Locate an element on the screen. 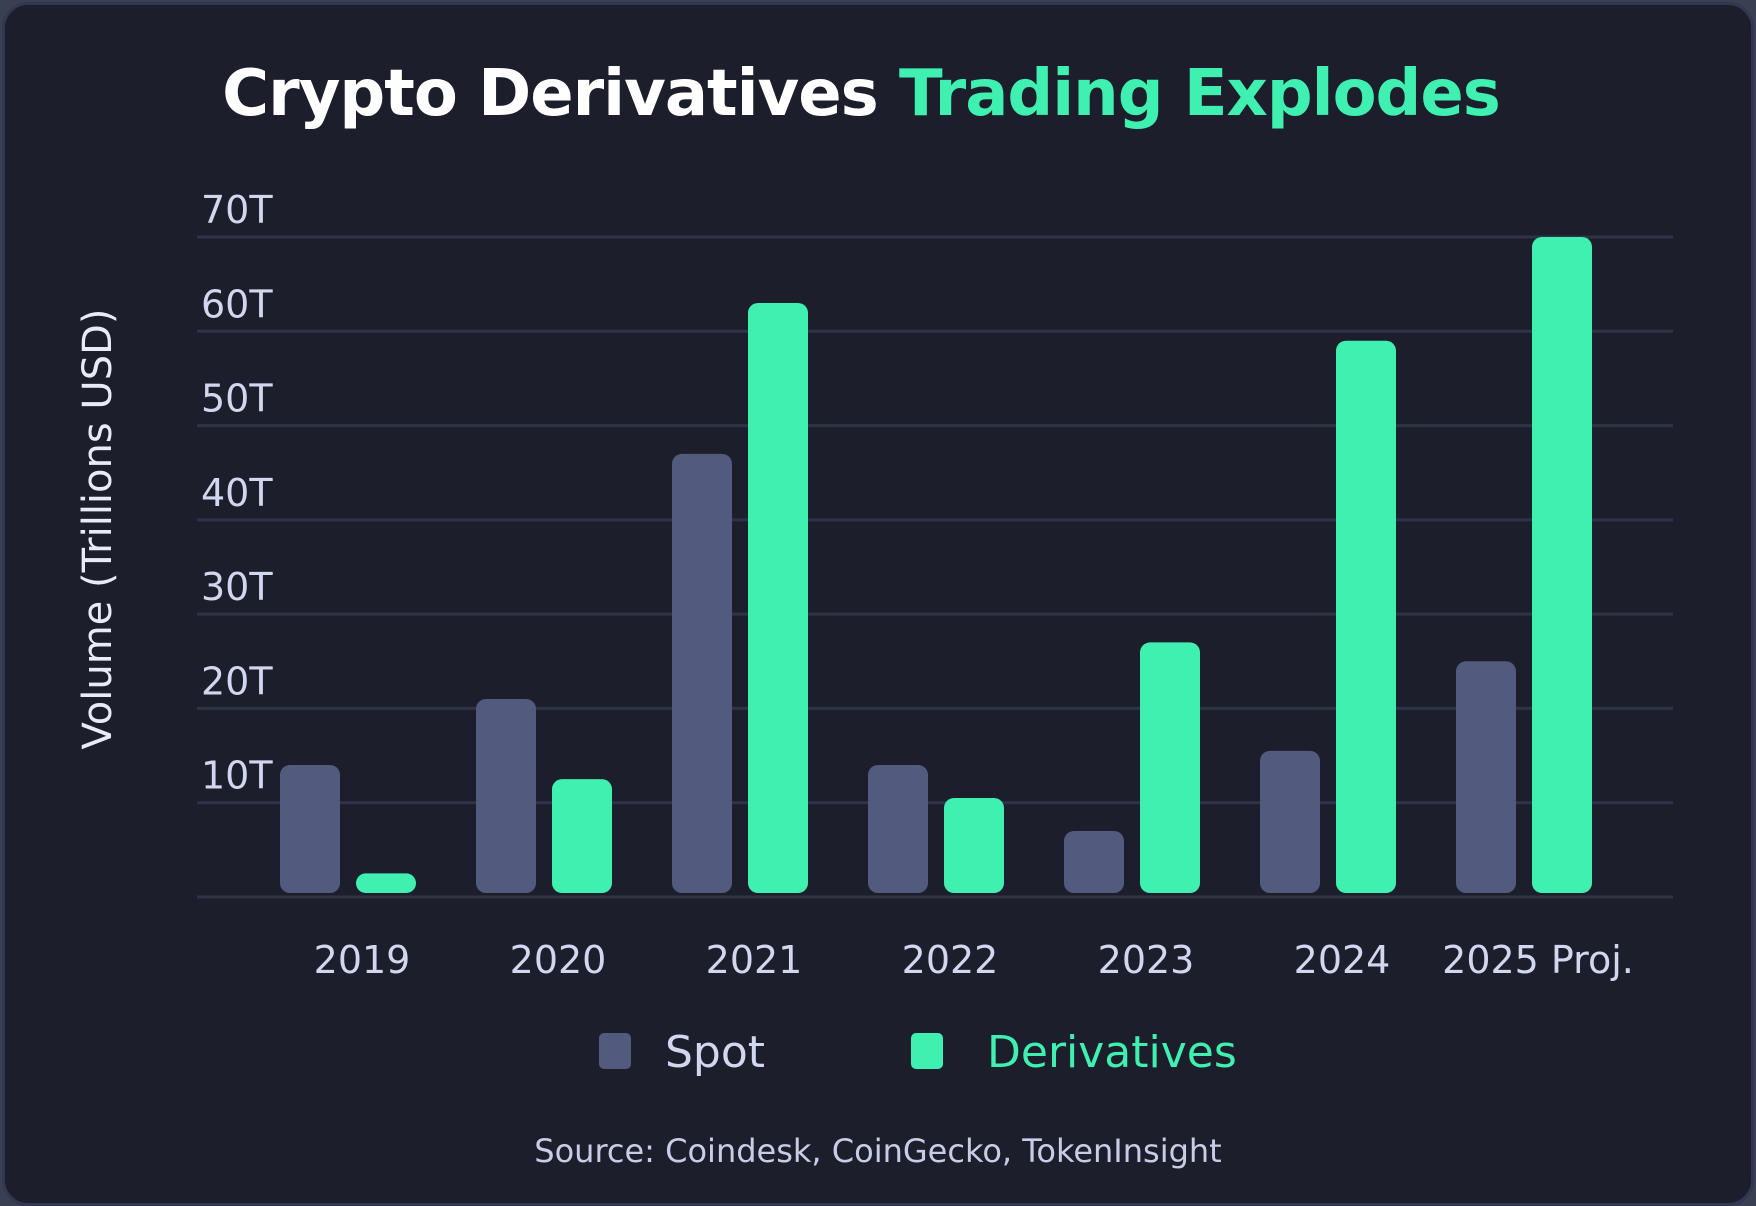 Image resolution: width=1756 pixels, height=1206 pixels. x-tick-label: 2024 is located at coordinates (1342, 960).